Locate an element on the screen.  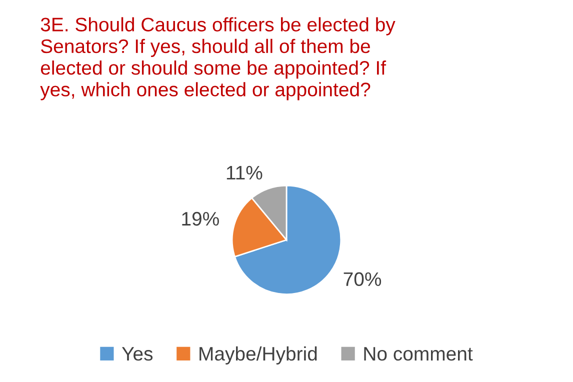
chart-title: 3E. Should Caucus officers be elected by Senators? If yes, should all of them be elected or should some be appointed? If yes, which ones elected or appointed? is located at coordinates (218, 58).